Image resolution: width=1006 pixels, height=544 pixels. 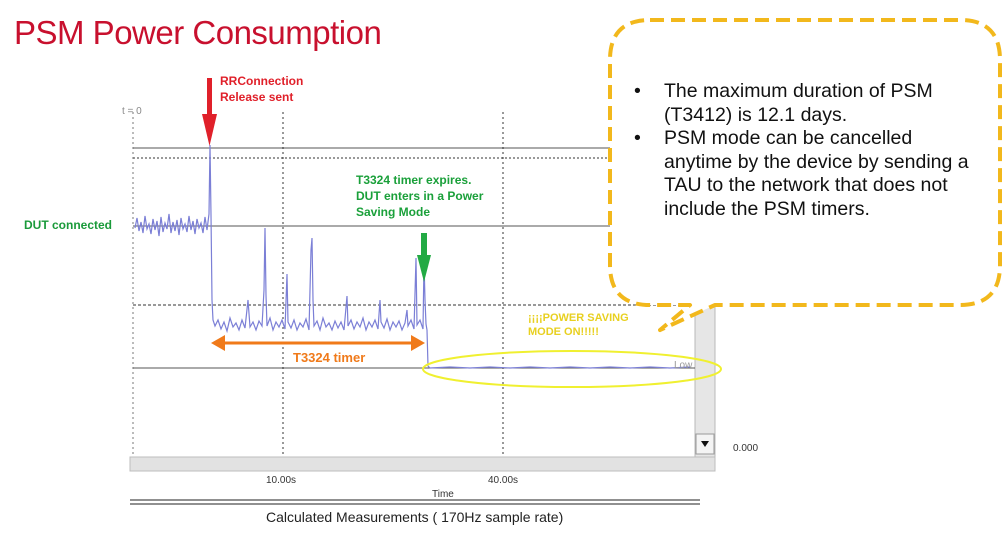 What do you see at coordinates (503, 480) in the screenshot?
I see `x-tick-40s: 40.00s` at bounding box center [503, 480].